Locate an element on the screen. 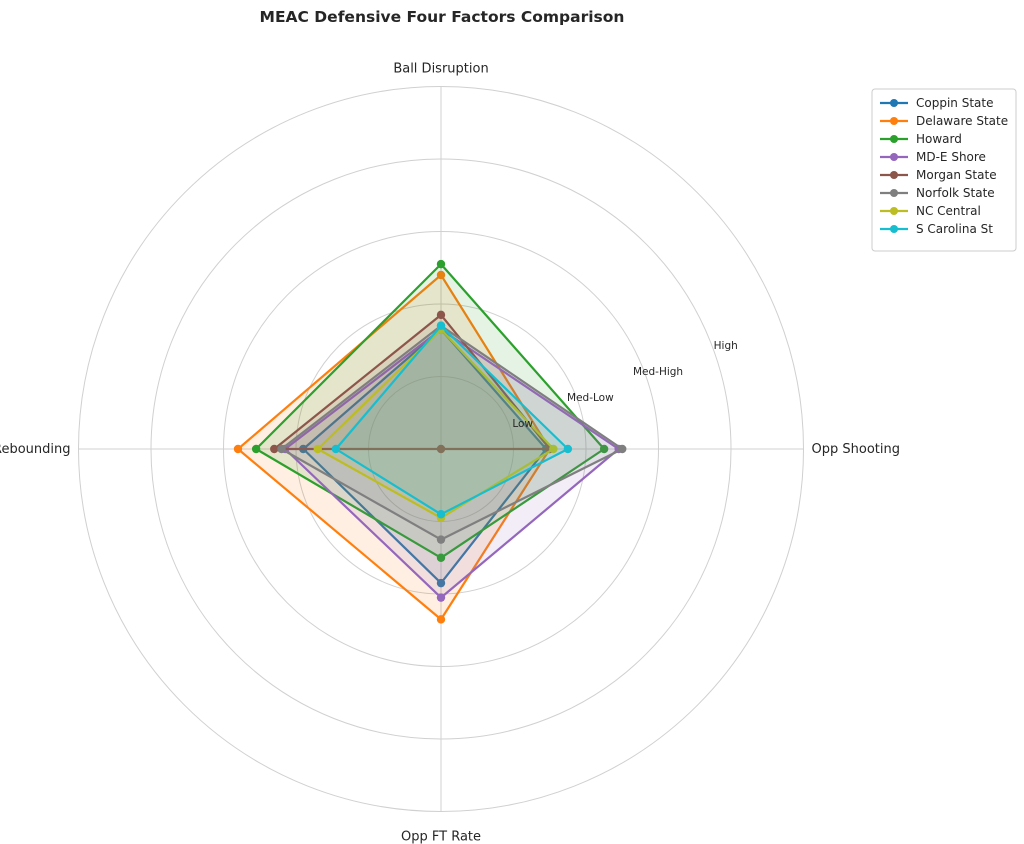  legend-marker-md-e-shore is located at coordinates (894, 157).